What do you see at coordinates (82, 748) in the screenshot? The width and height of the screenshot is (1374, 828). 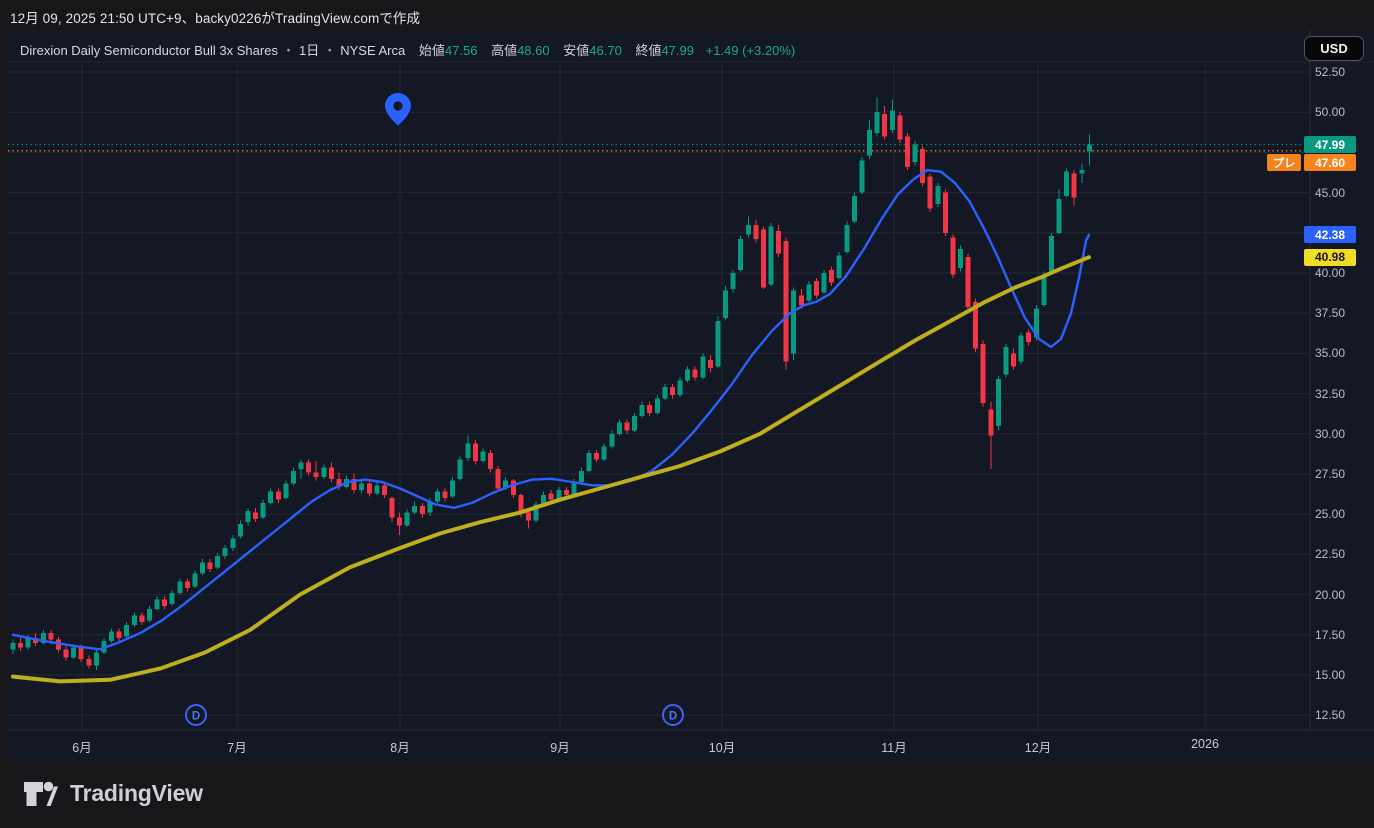 I see `time-tick-label: 6月` at bounding box center [82, 748].